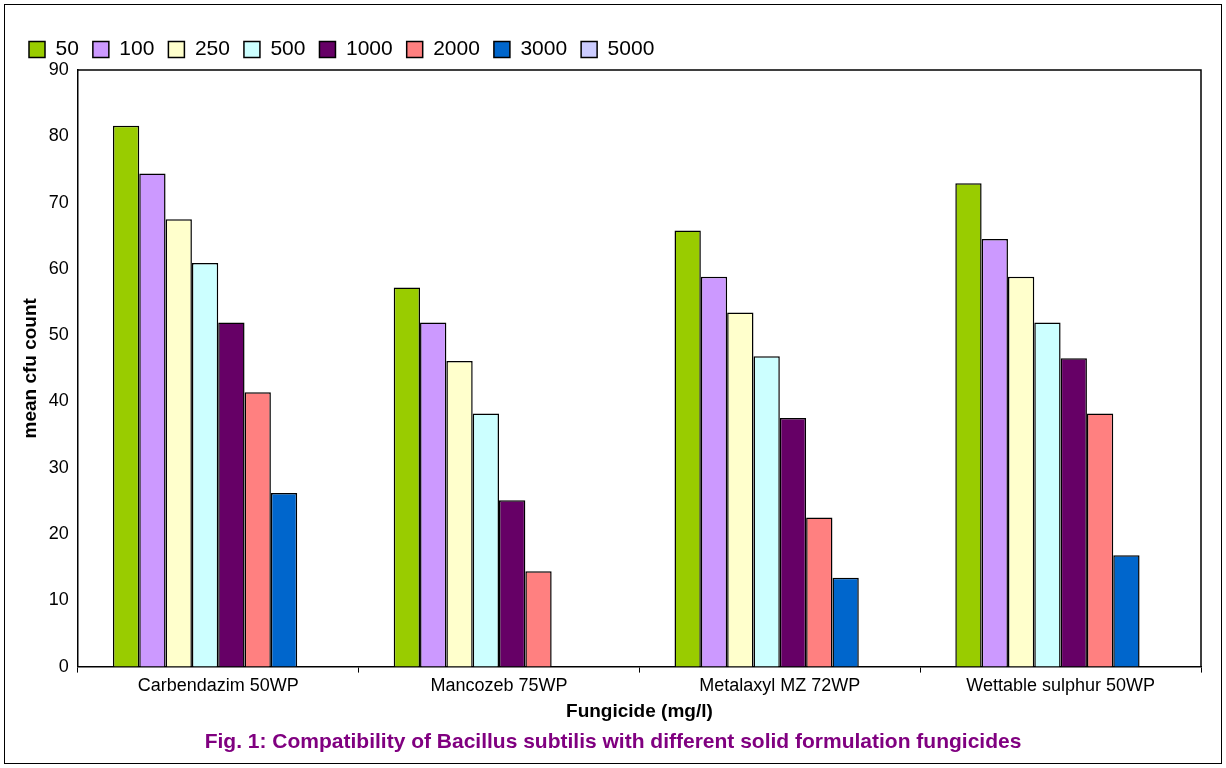 This screenshot has height=768, width=1226. What do you see at coordinates (1060, 685) in the screenshot?
I see `x-tick-label: Wettable sulphur 50WP` at bounding box center [1060, 685].